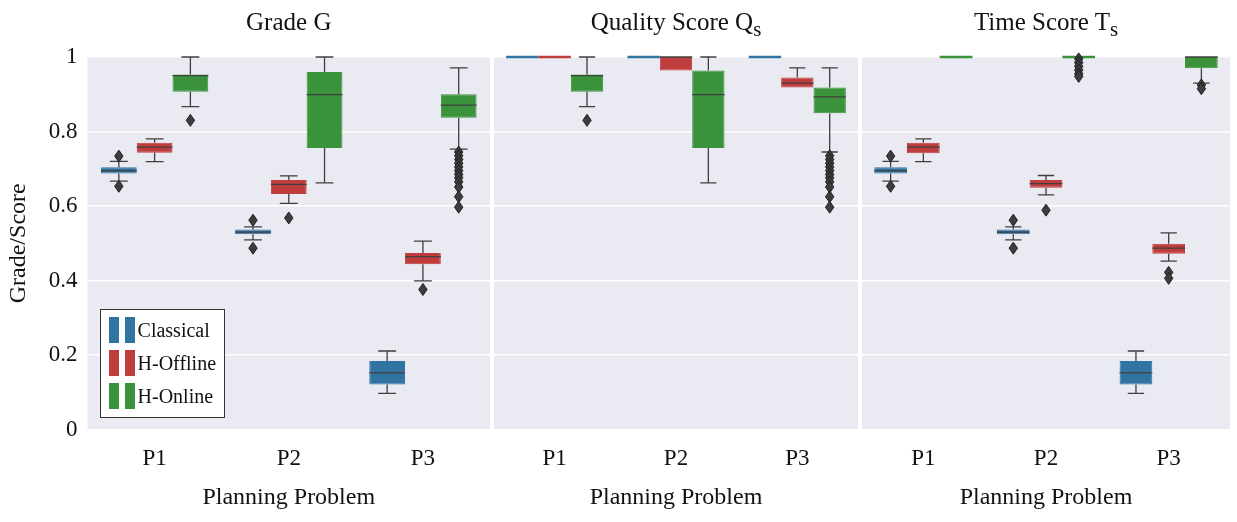 This screenshot has height=522, width=1237. Describe the element at coordinates (676, 25) in the screenshot. I see `chart-title: Quality Score Q$_{s}$` at that location.